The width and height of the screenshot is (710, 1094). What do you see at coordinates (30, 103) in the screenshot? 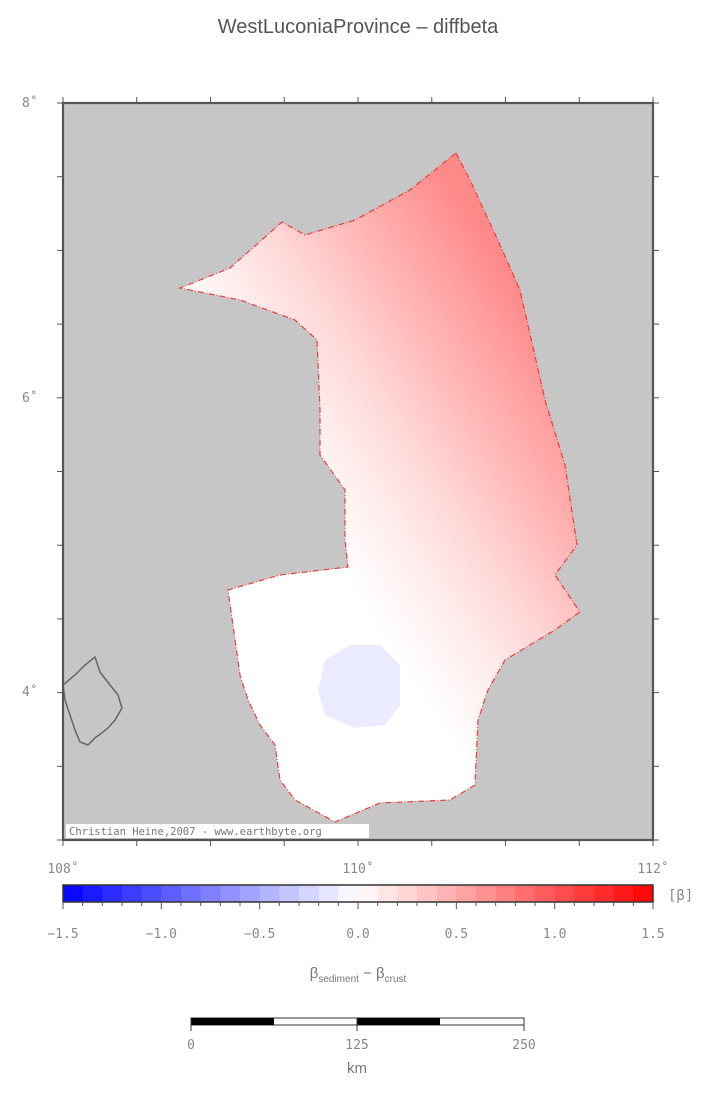
I see `lat-tick-label: 8˚` at bounding box center [30, 103].